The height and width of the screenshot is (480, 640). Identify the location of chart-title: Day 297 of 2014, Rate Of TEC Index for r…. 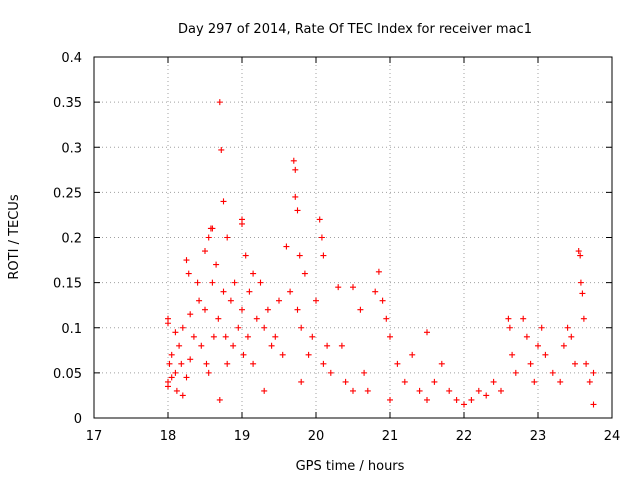
(355, 29).